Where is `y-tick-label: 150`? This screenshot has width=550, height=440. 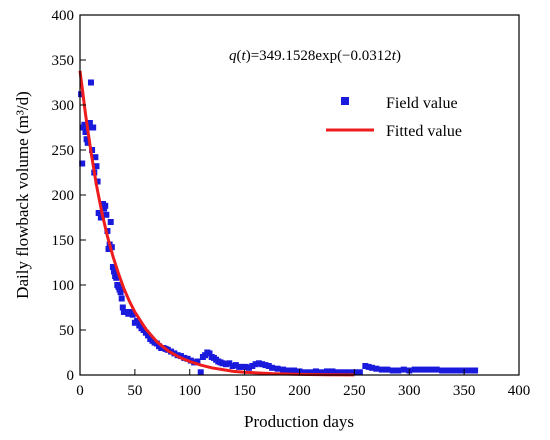 y-tick-label: 150 is located at coordinates (63, 241).